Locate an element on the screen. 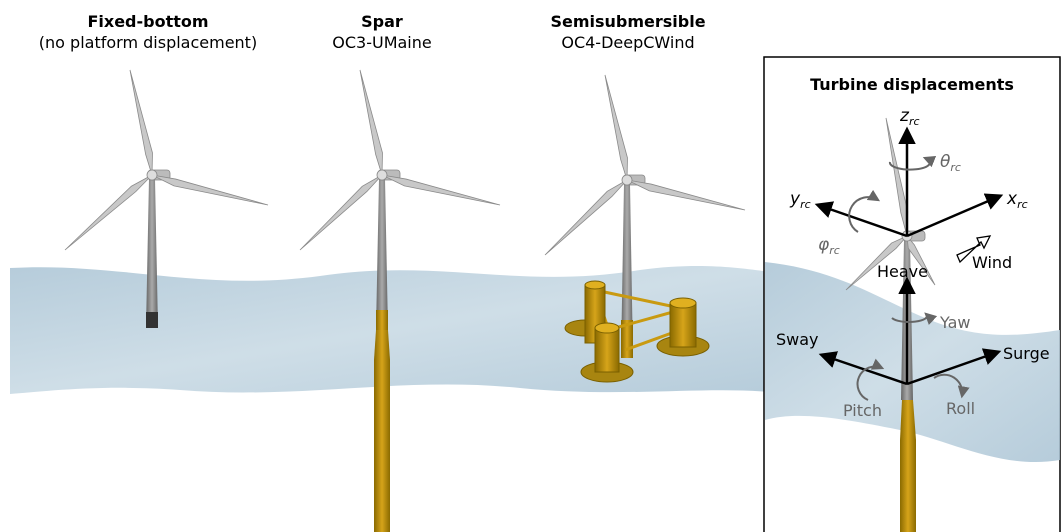 This screenshot has width=1061, height=532. axis-label: yrc is located at coordinates (800, 200).